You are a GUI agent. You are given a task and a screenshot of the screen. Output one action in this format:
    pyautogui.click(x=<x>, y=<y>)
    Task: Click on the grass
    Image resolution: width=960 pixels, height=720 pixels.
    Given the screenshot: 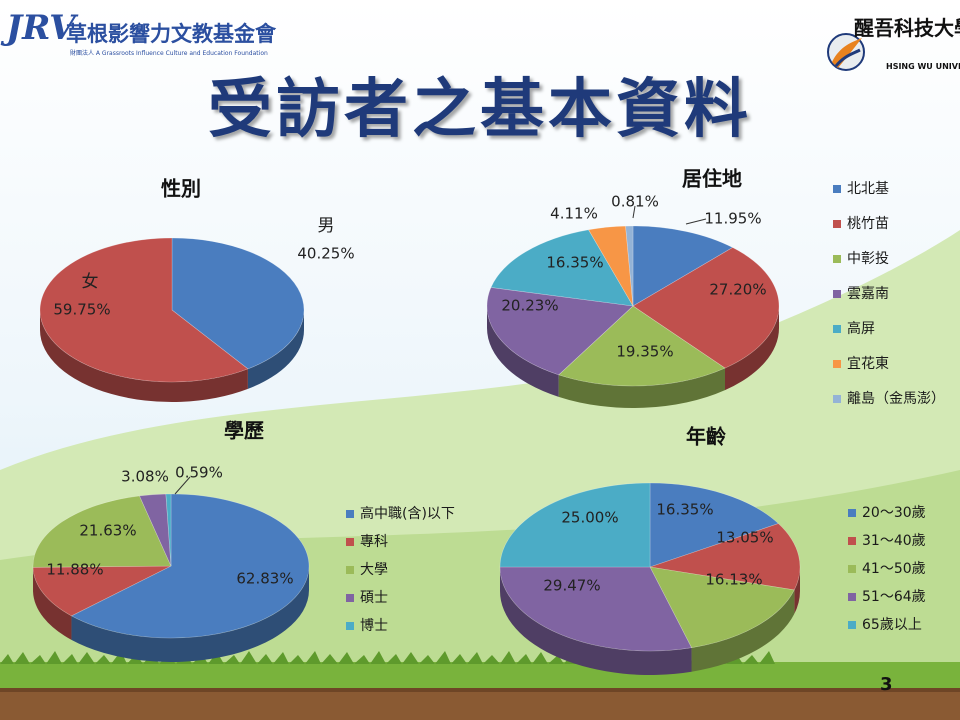 What is the action you would take?
    pyautogui.click(x=480, y=676)
    